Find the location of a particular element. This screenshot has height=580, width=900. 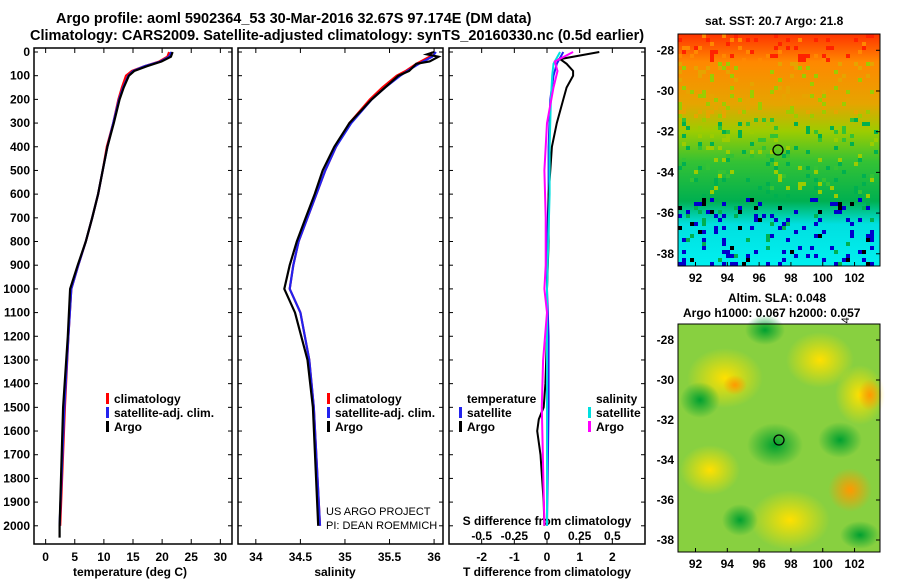

sla-map-subtitle: Argo h1000: 0.067 h2000: 0.057 is located at coordinates (772, 313).